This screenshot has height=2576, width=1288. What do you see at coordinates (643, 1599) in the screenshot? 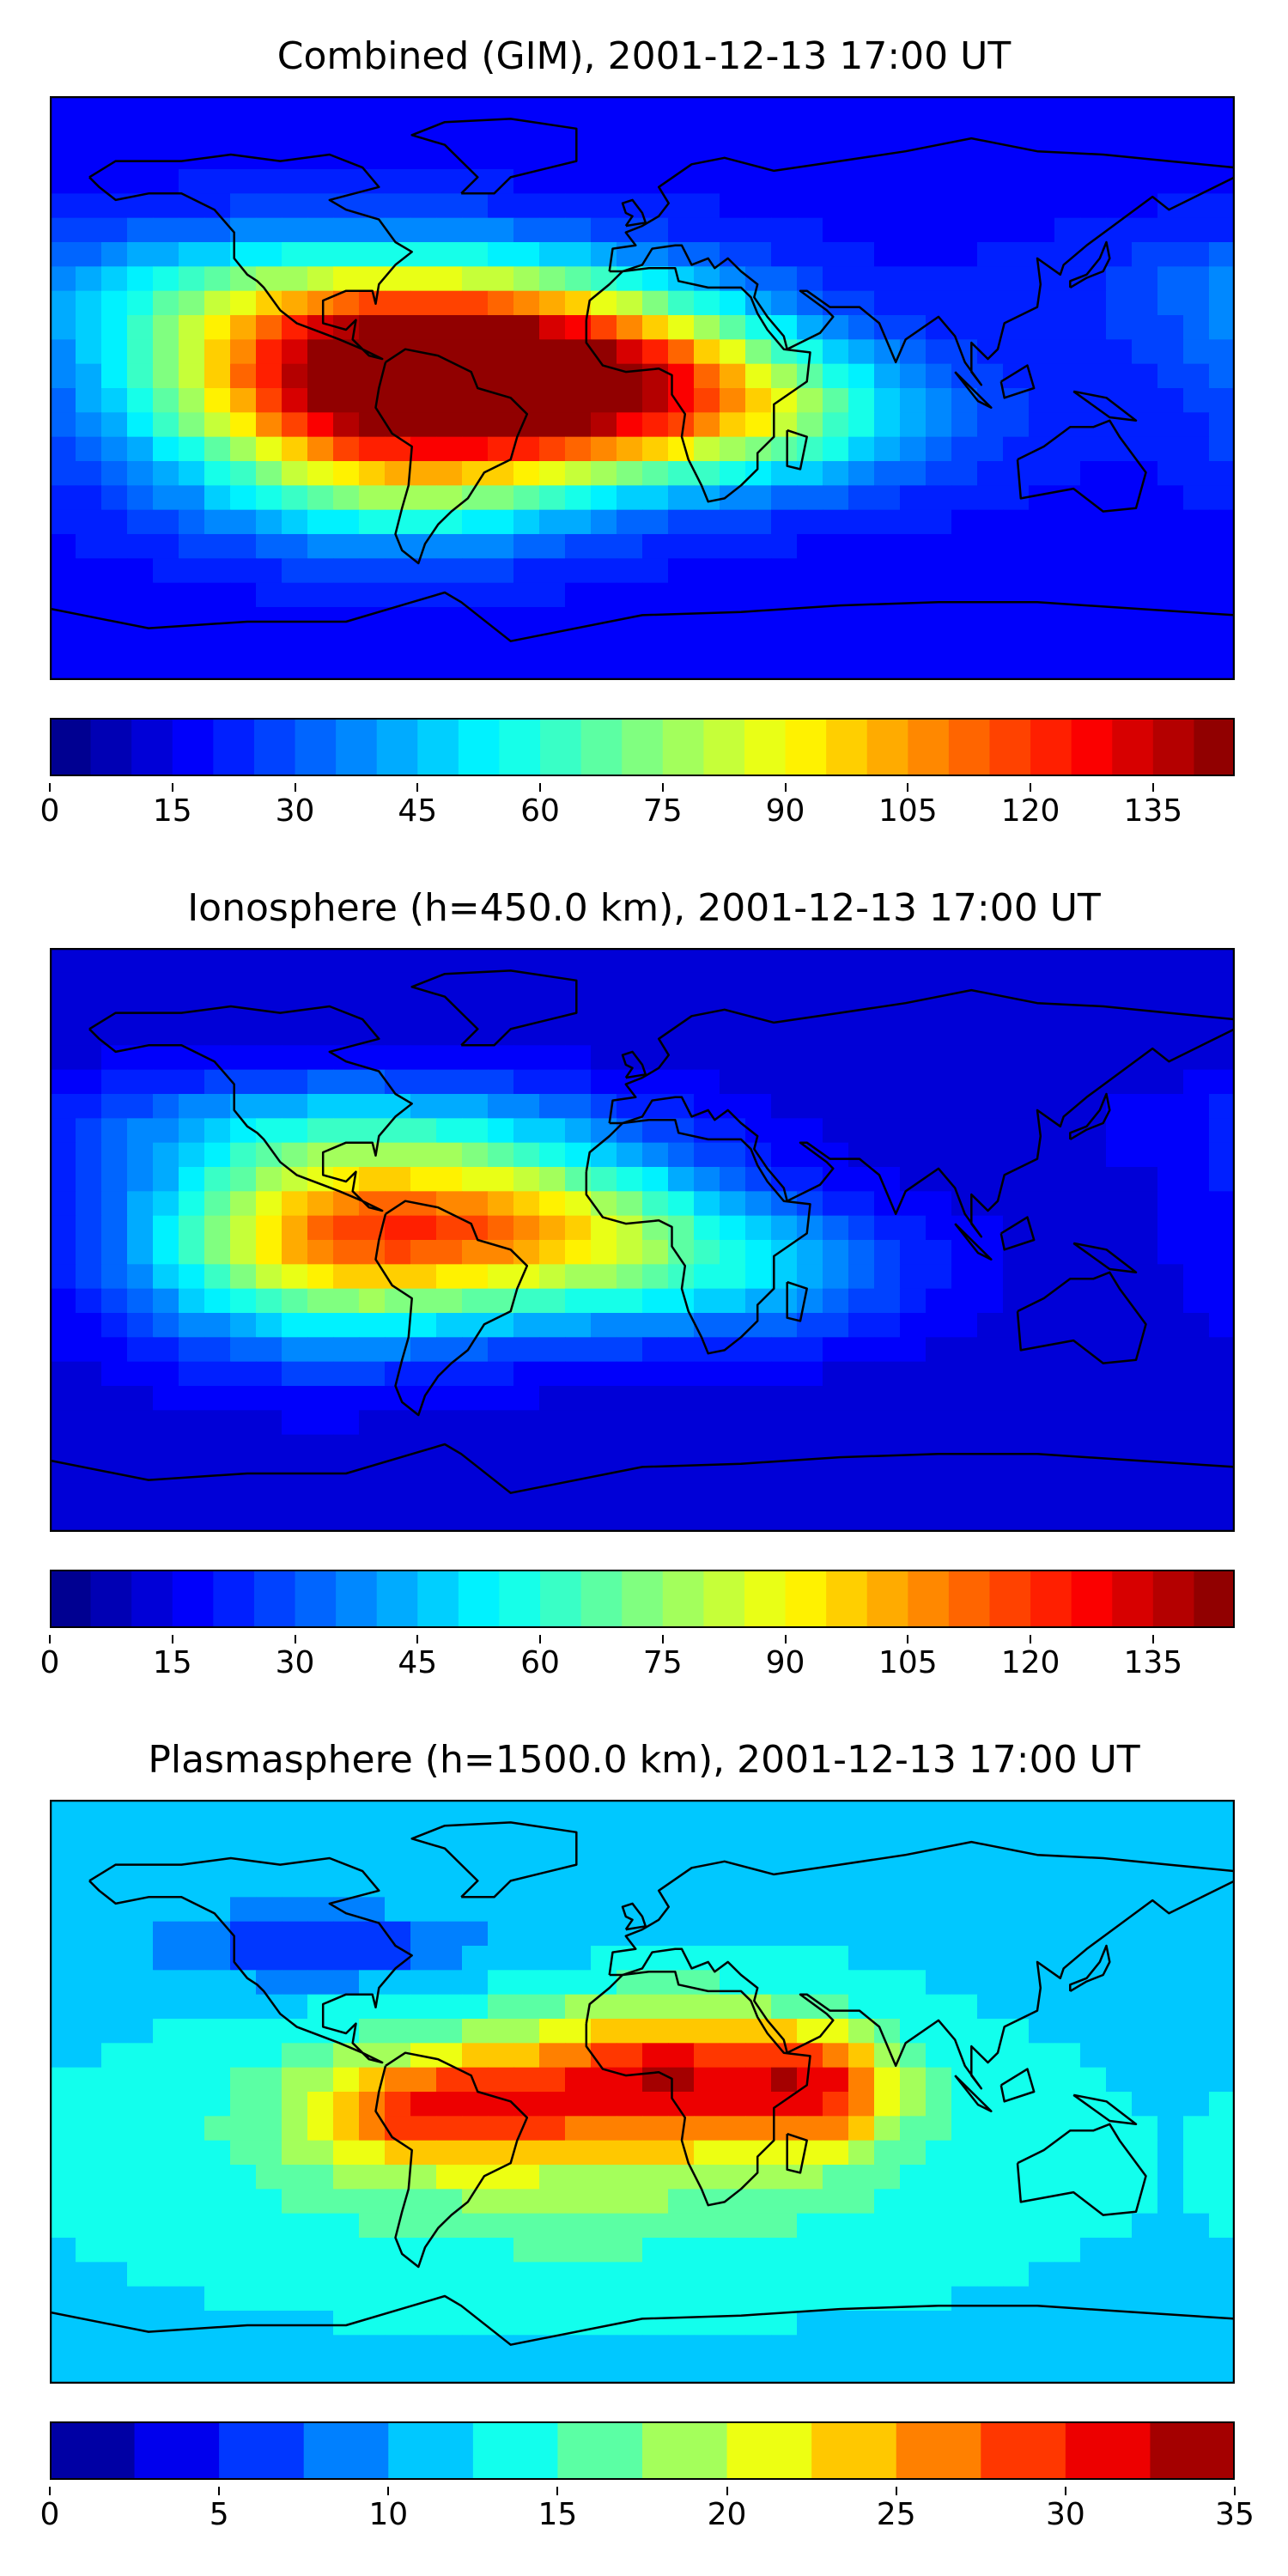
I see `colorbar` at bounding box center [643, 1599].